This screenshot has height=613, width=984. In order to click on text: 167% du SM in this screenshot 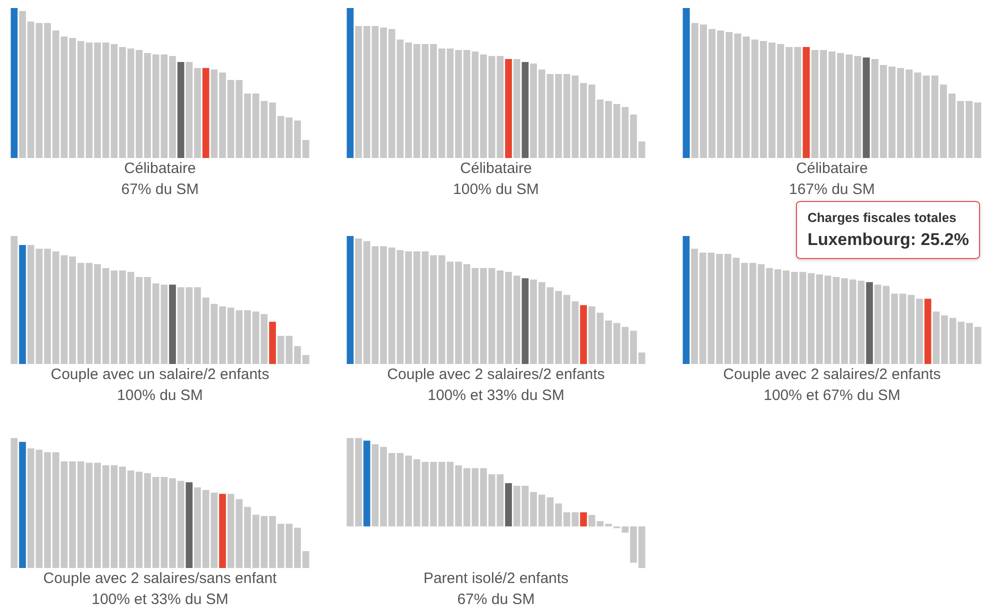, I will do `click(832, 190)`.